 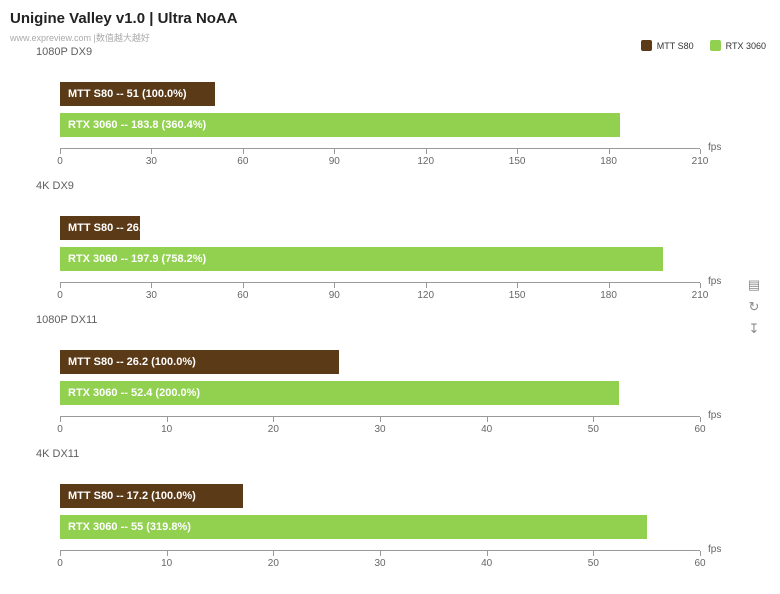 I want to click on legend: MTT S80 RTX 3060, so click(x=703, y=45).